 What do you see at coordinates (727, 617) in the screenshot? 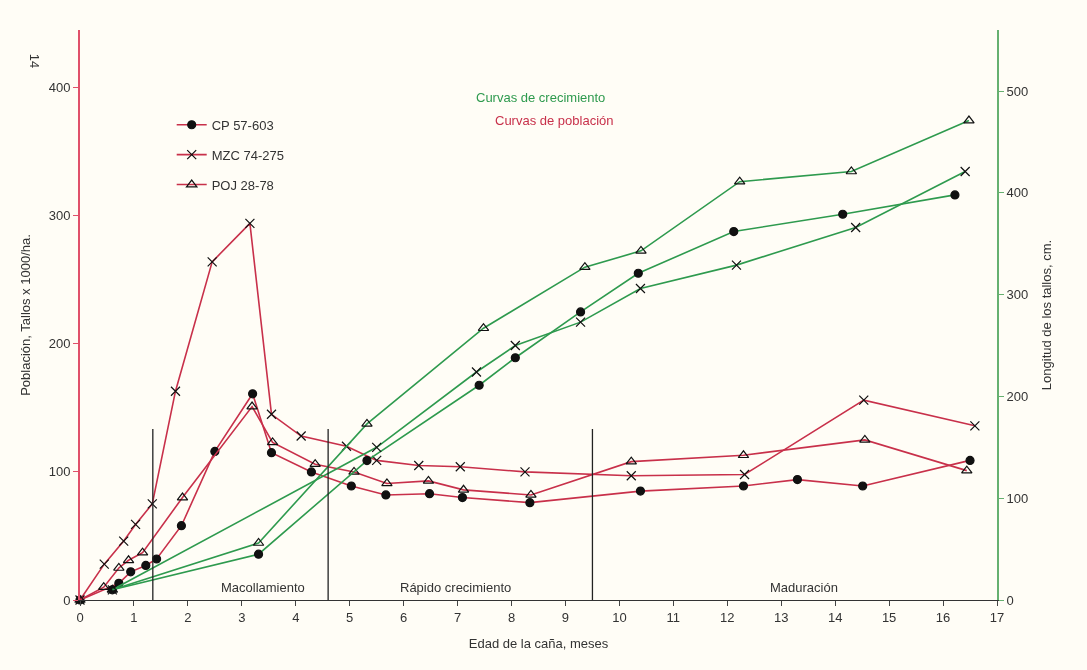
I see `x-tick-label: 12` at bounding box center [727, 617].